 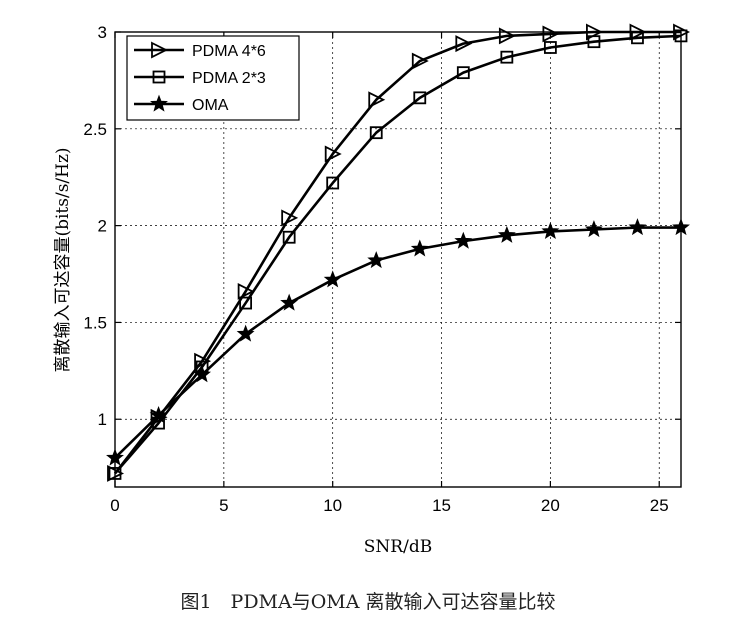 I want to click on x-tick-label: 5, so click(x=223, y=505).